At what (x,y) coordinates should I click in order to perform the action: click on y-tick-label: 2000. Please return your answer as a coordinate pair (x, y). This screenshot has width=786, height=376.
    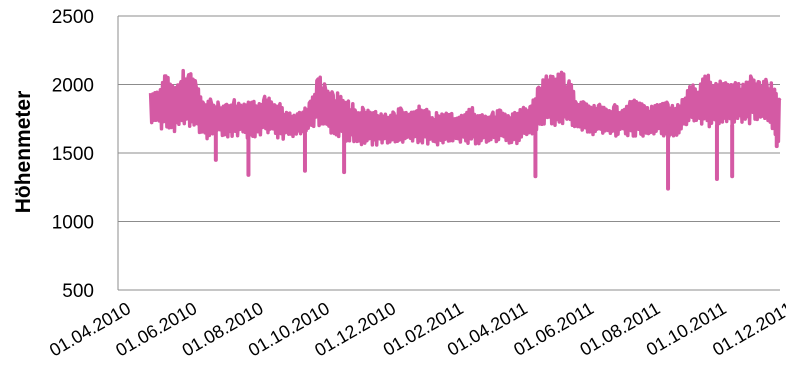
    Looking at the image, I should click on (73, 86).